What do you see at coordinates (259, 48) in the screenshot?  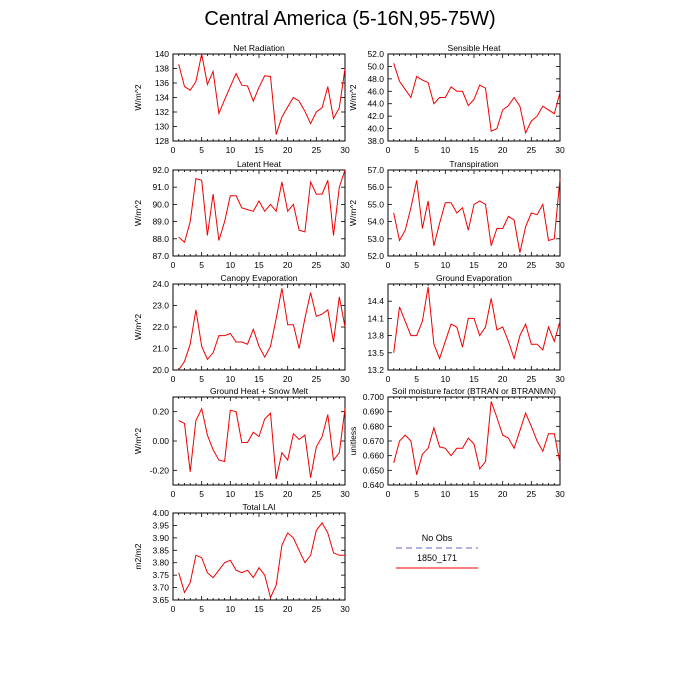 I see `panel-title: Net Radiation` at bounding box center [259, 48].